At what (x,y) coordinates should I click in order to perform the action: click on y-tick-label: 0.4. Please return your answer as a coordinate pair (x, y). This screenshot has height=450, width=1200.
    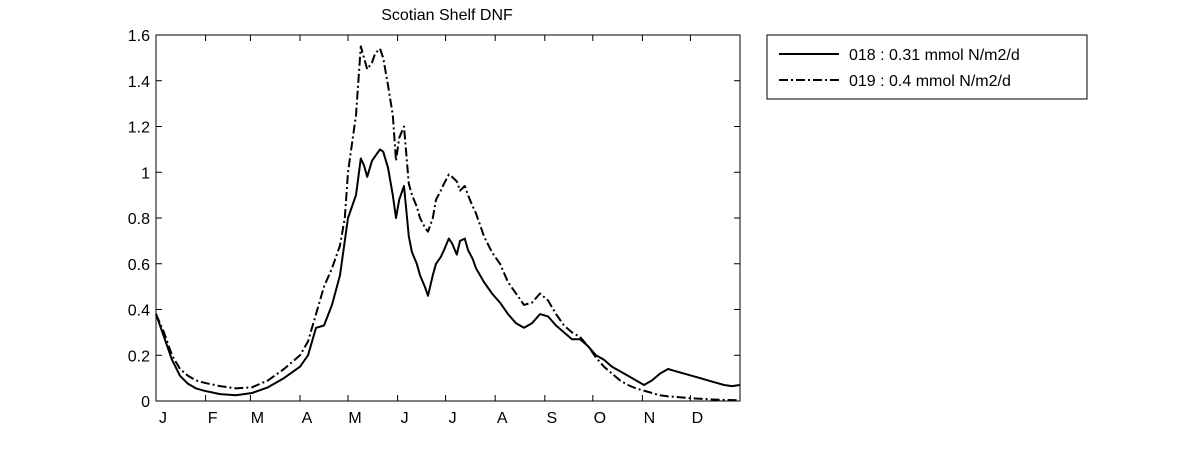
    Looking at the image, I should click on (139, 311).